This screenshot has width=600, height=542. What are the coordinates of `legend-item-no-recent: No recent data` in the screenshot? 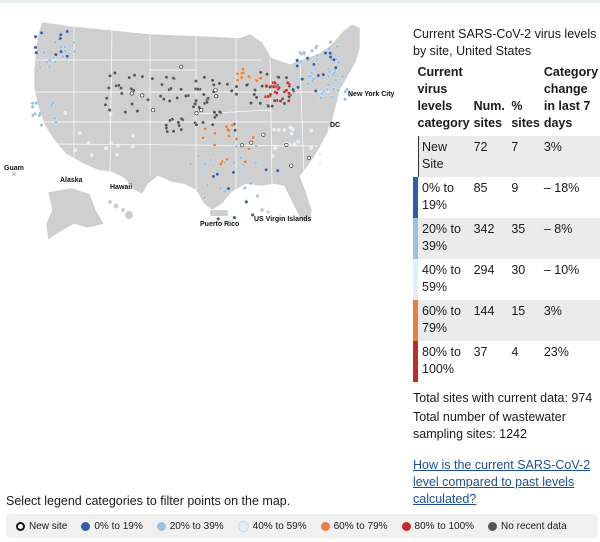 It's located at (527, 526).